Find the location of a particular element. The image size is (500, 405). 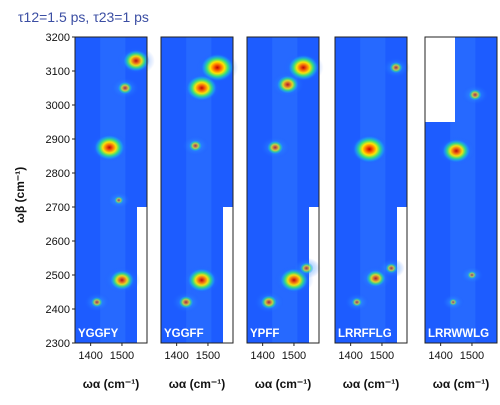

y-tick-label: 2700 is located at coordinates (58, 208).